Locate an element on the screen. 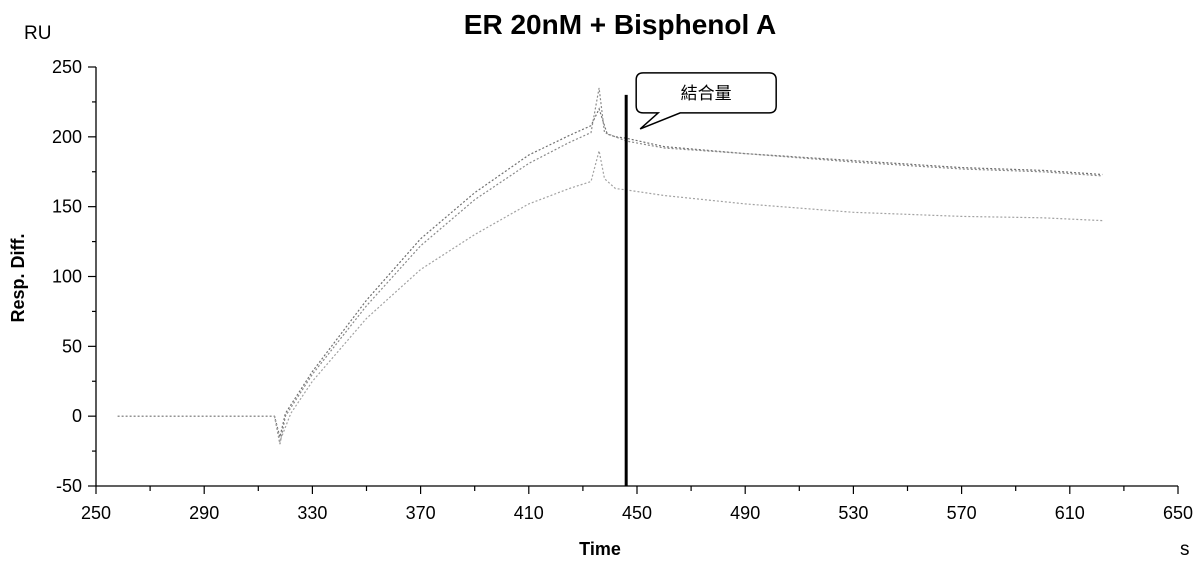 This screenshot has height=564, width=1202. x-tick-label: 410 is located at coordinates (529, 513).